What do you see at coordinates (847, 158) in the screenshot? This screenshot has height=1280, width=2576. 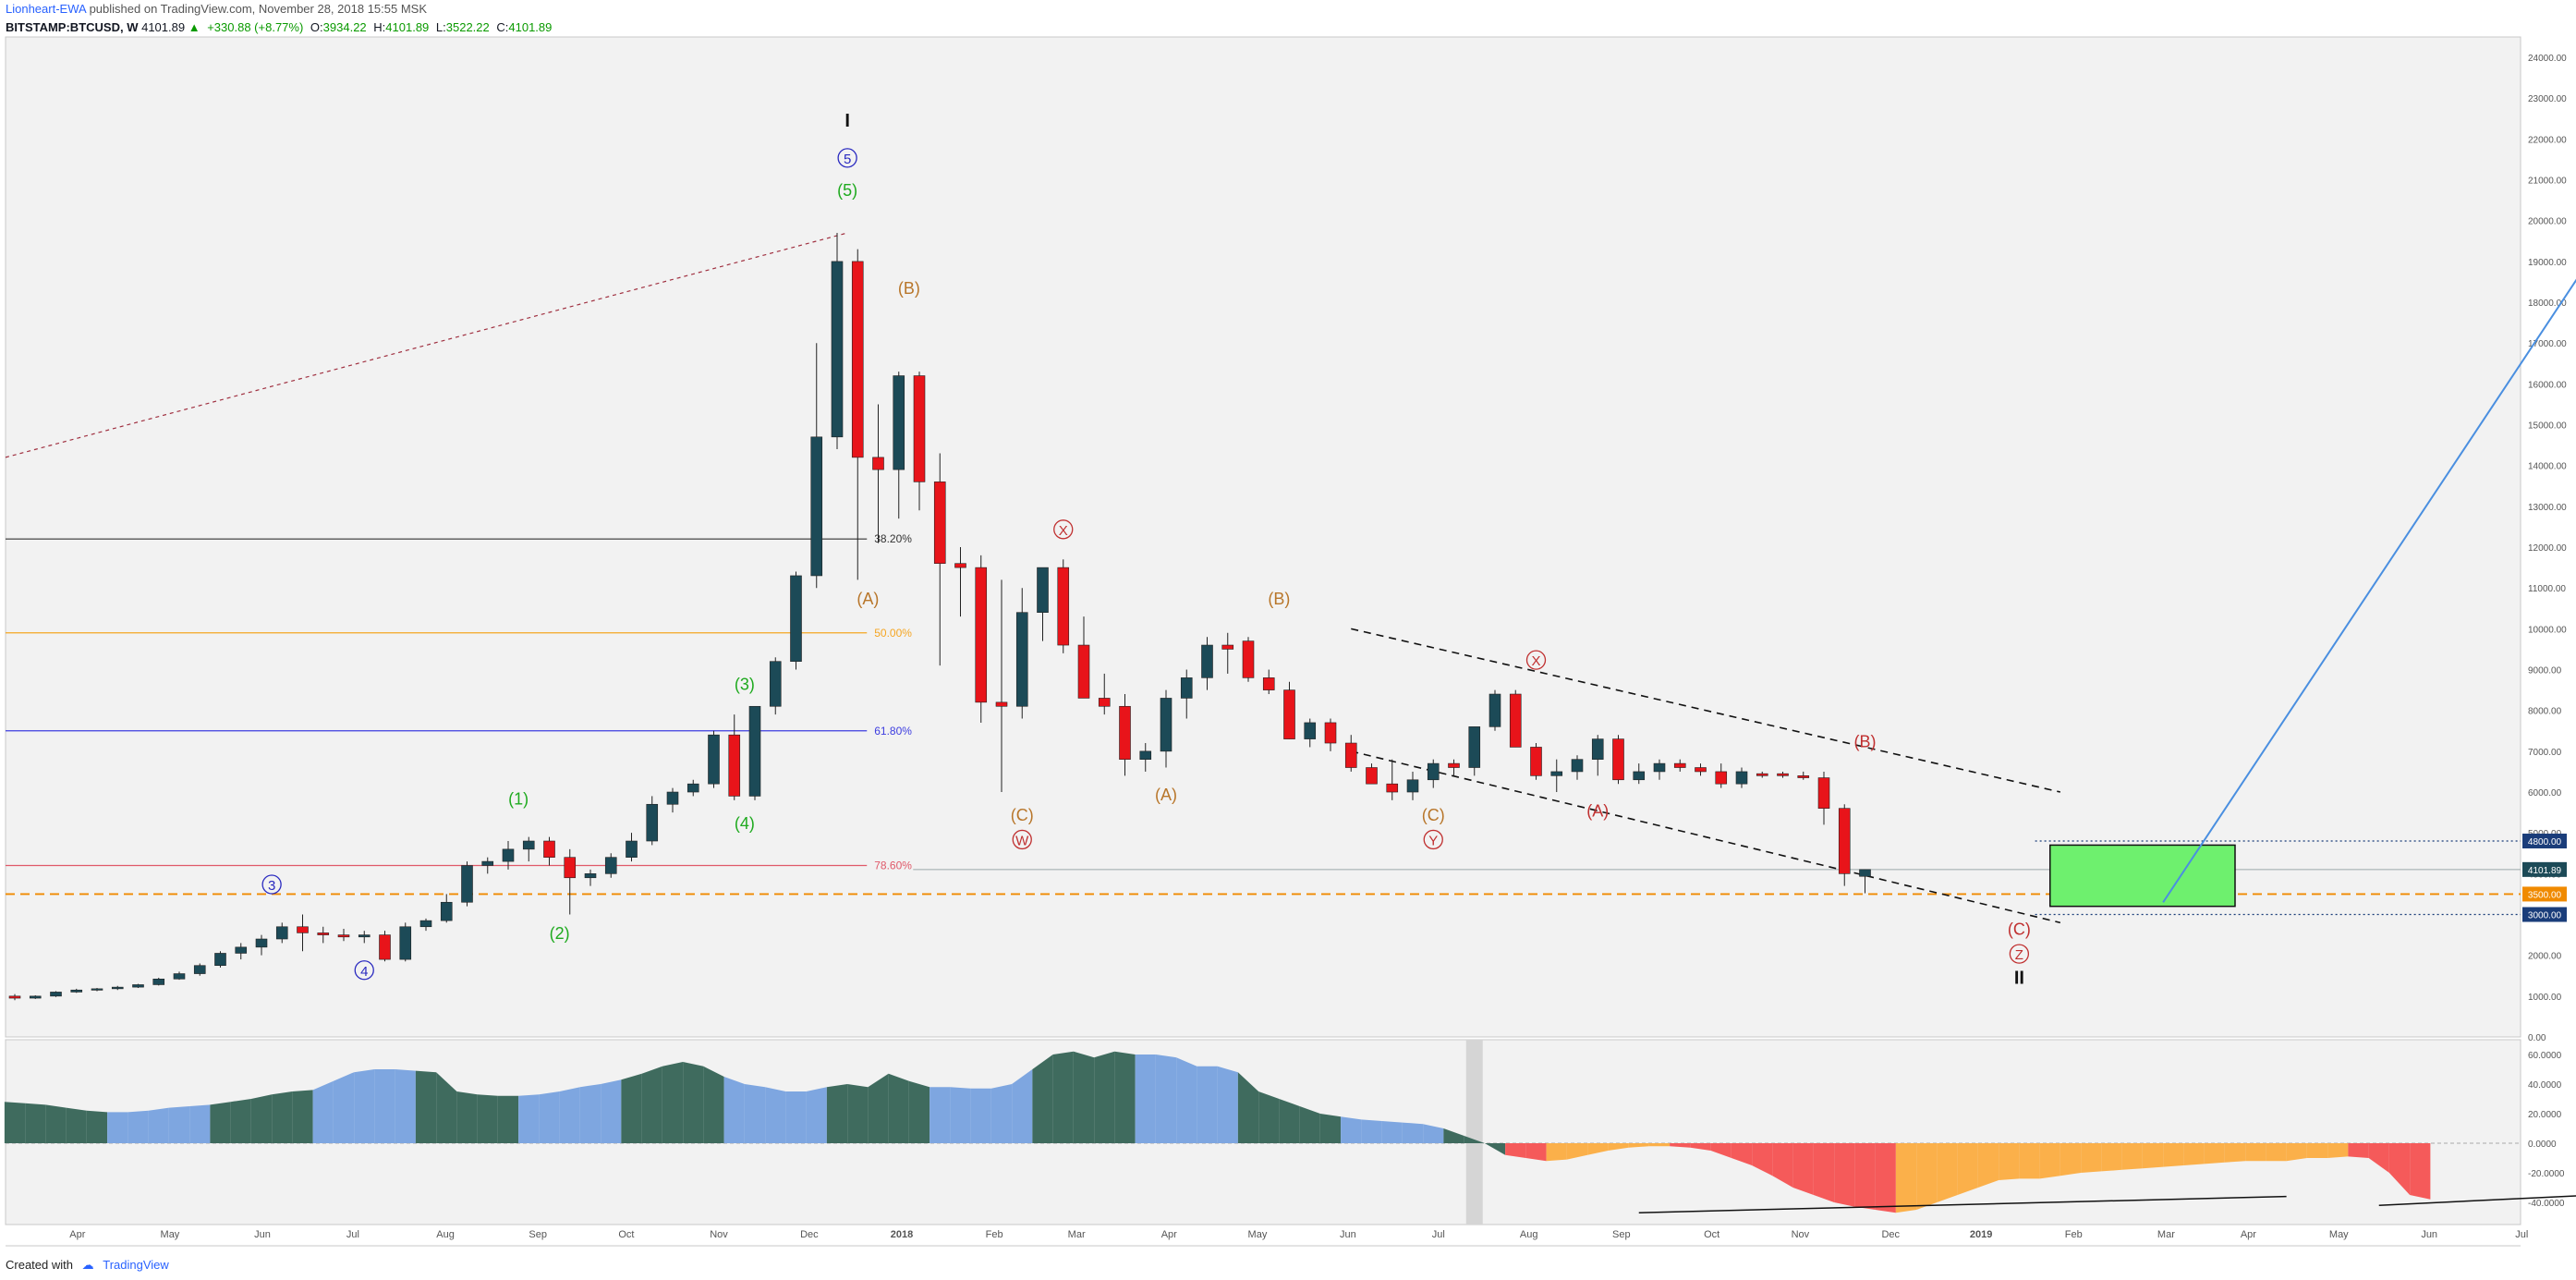 I see `wave-circle-icon` at bounding box center [847, 158].